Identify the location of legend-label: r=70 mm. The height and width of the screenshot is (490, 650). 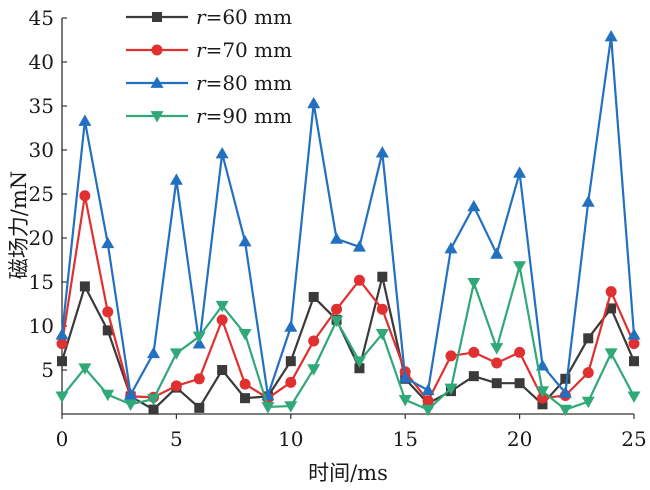
(244, 50).